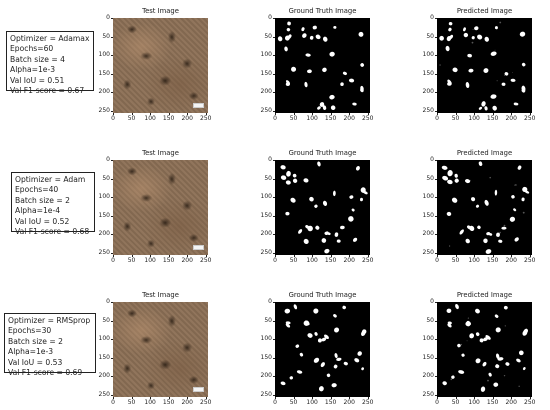 This screenshot has width=550, height=410. Describe the element at coordinates (368, 260) in the screenshot. I see `x-tick-label: 250` at that location.